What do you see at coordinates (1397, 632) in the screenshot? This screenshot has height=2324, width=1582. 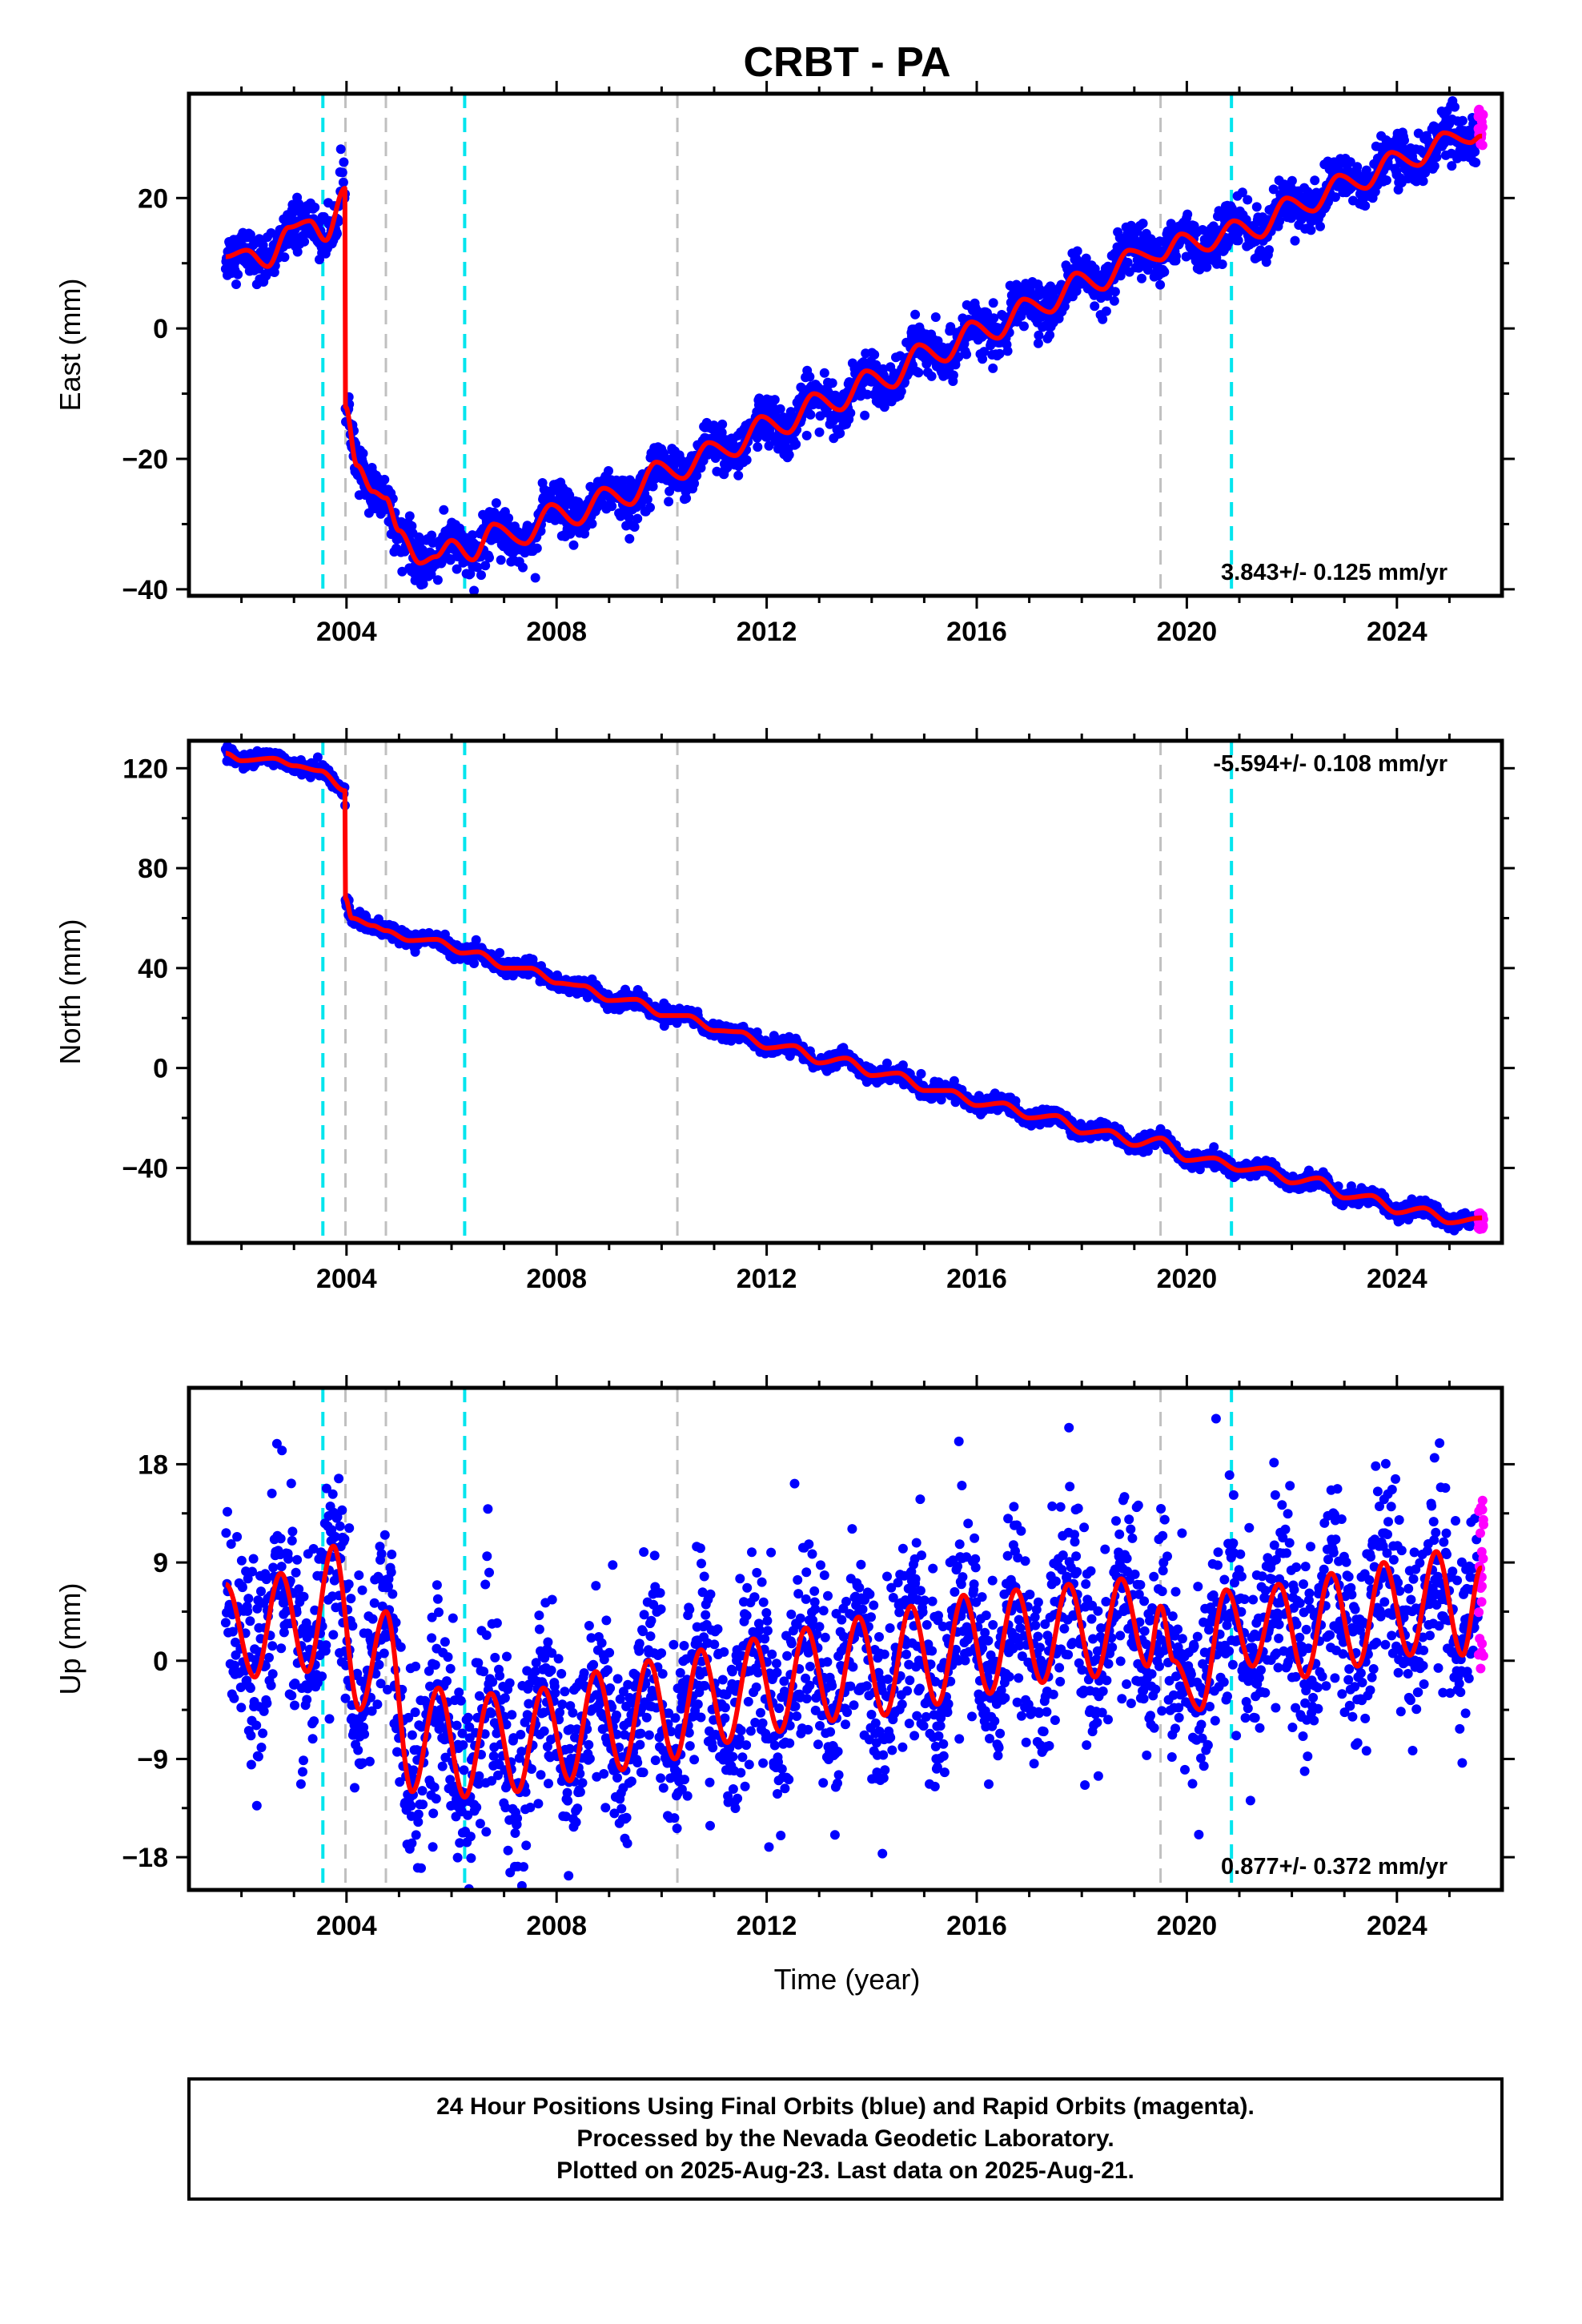 I see `x-tick-label: 2024` at bounding box center [1397, 632].